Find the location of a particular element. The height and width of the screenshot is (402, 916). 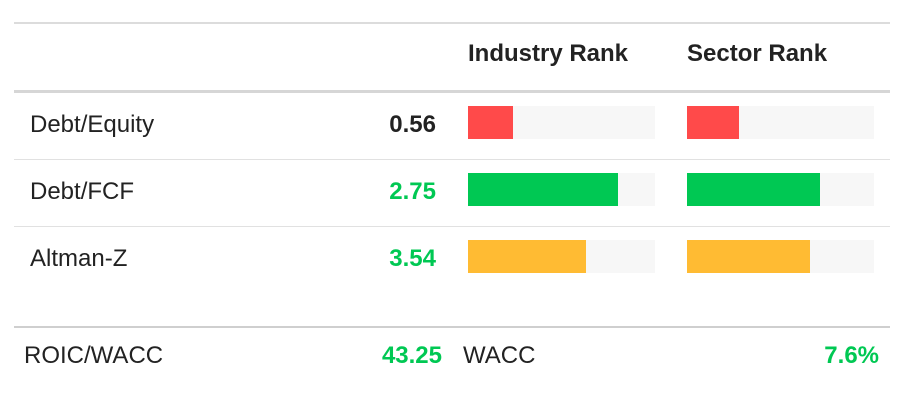

header-divider is located at coordinates (452, 91).